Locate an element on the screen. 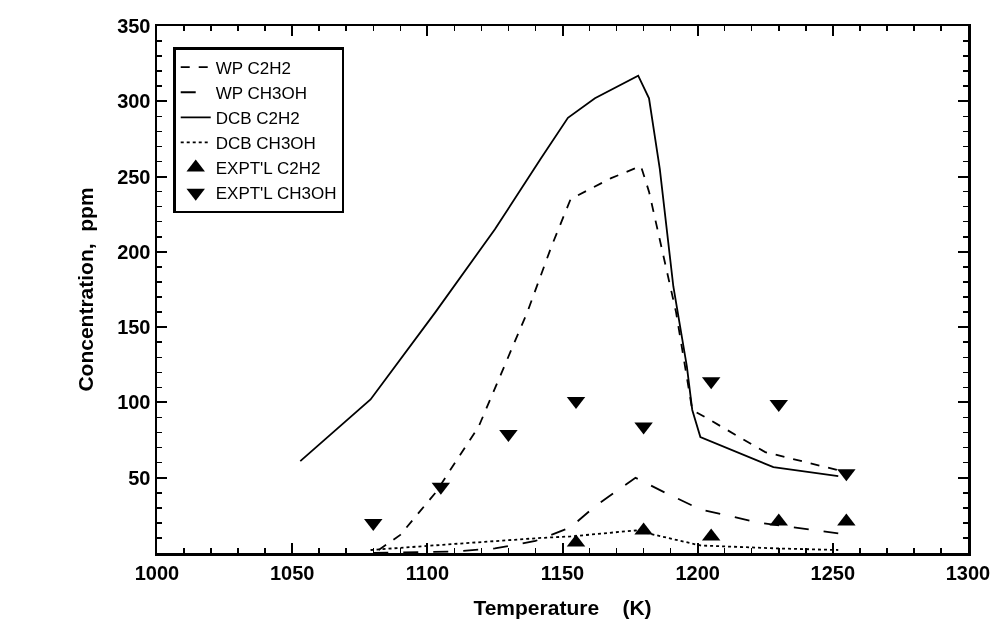  x-tick-label: 1150 is located at coordinates (562, 572).